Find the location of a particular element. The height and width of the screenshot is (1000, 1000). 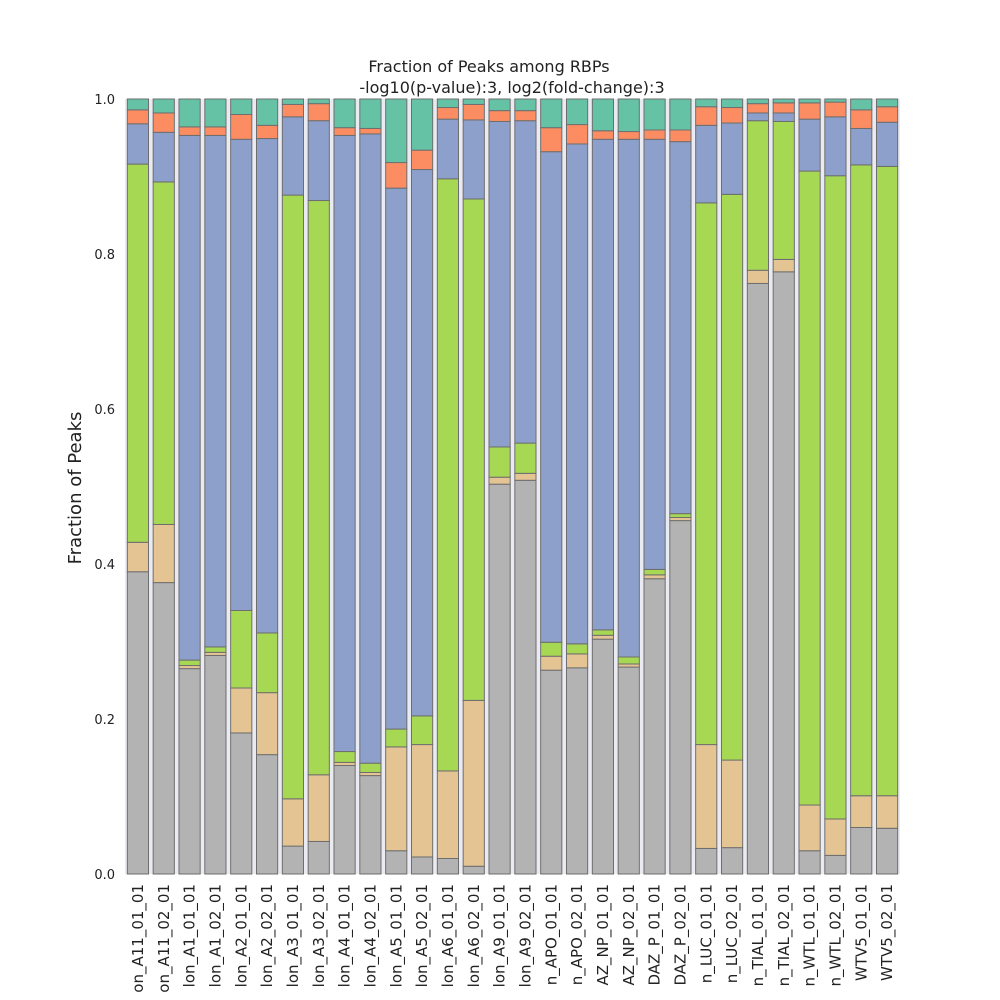

x-tick-label-9: lon_A4_02_01 is located at coordinates (370, 935).